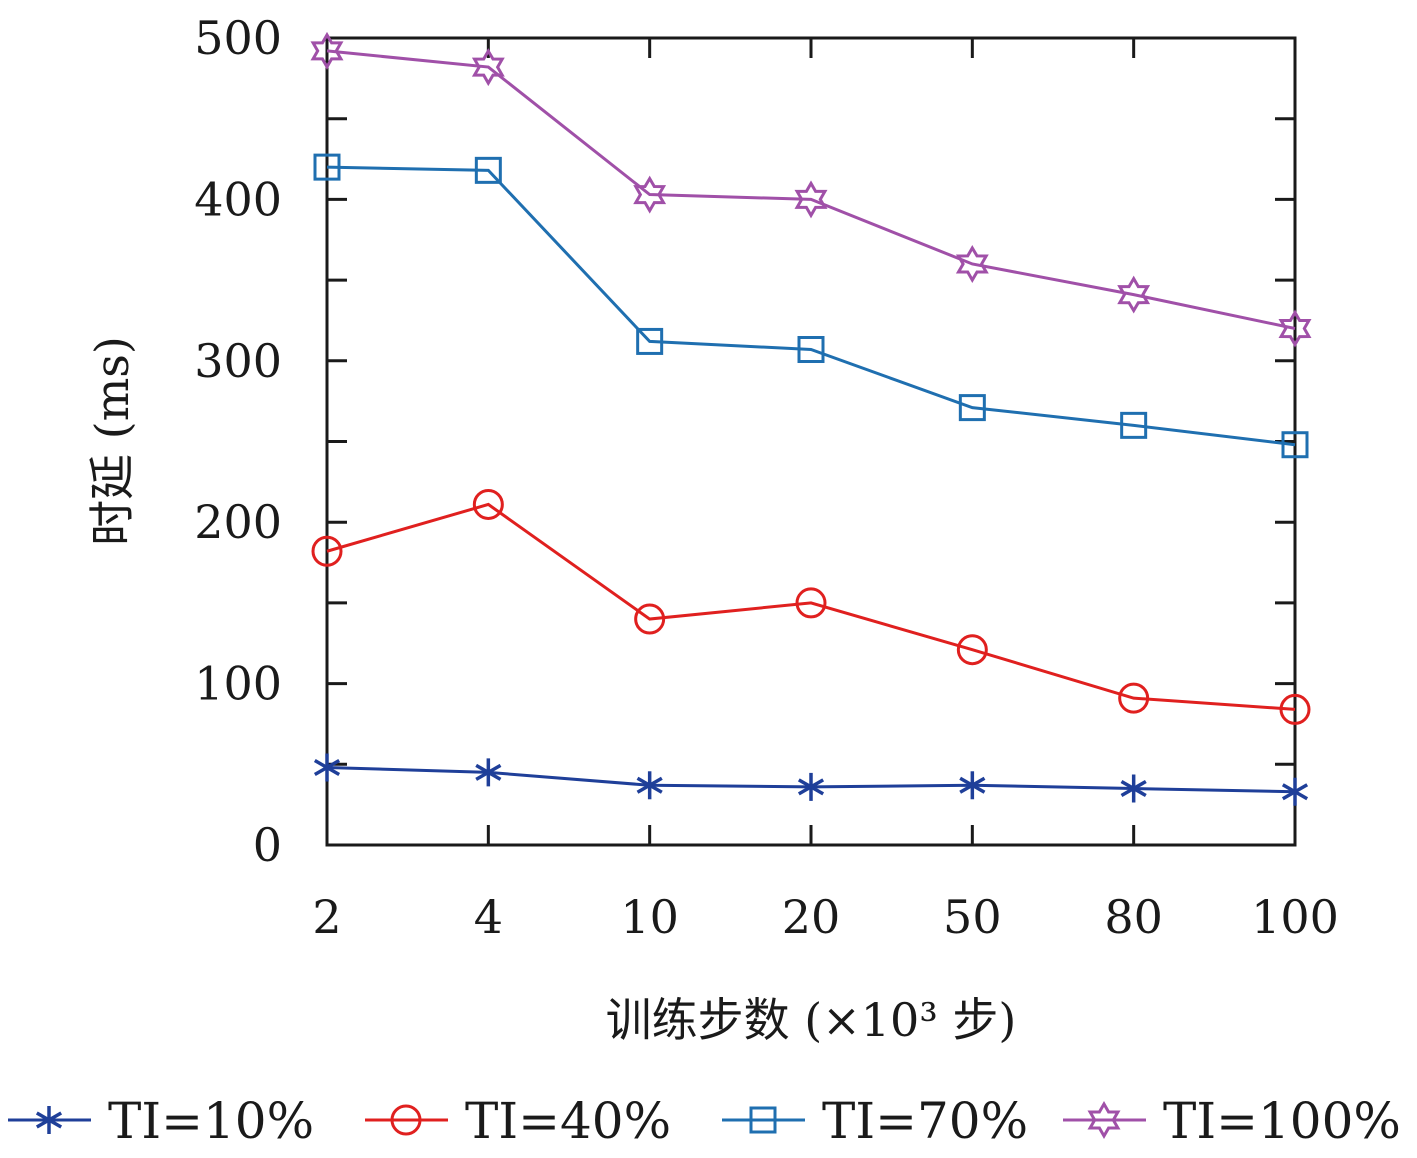 The height and width of the screenshot is (1158, 1417). Describe the element at coordinates (649, 917) in the screenshot. I see `x-tick-label: 10` at that location.